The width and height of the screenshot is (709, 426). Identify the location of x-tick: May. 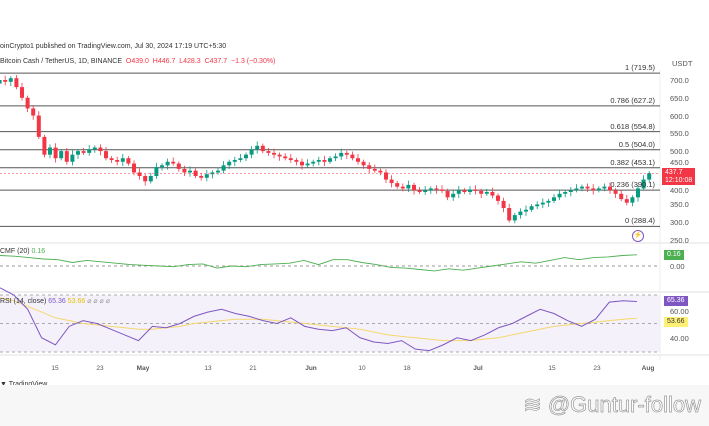
(143, 368).